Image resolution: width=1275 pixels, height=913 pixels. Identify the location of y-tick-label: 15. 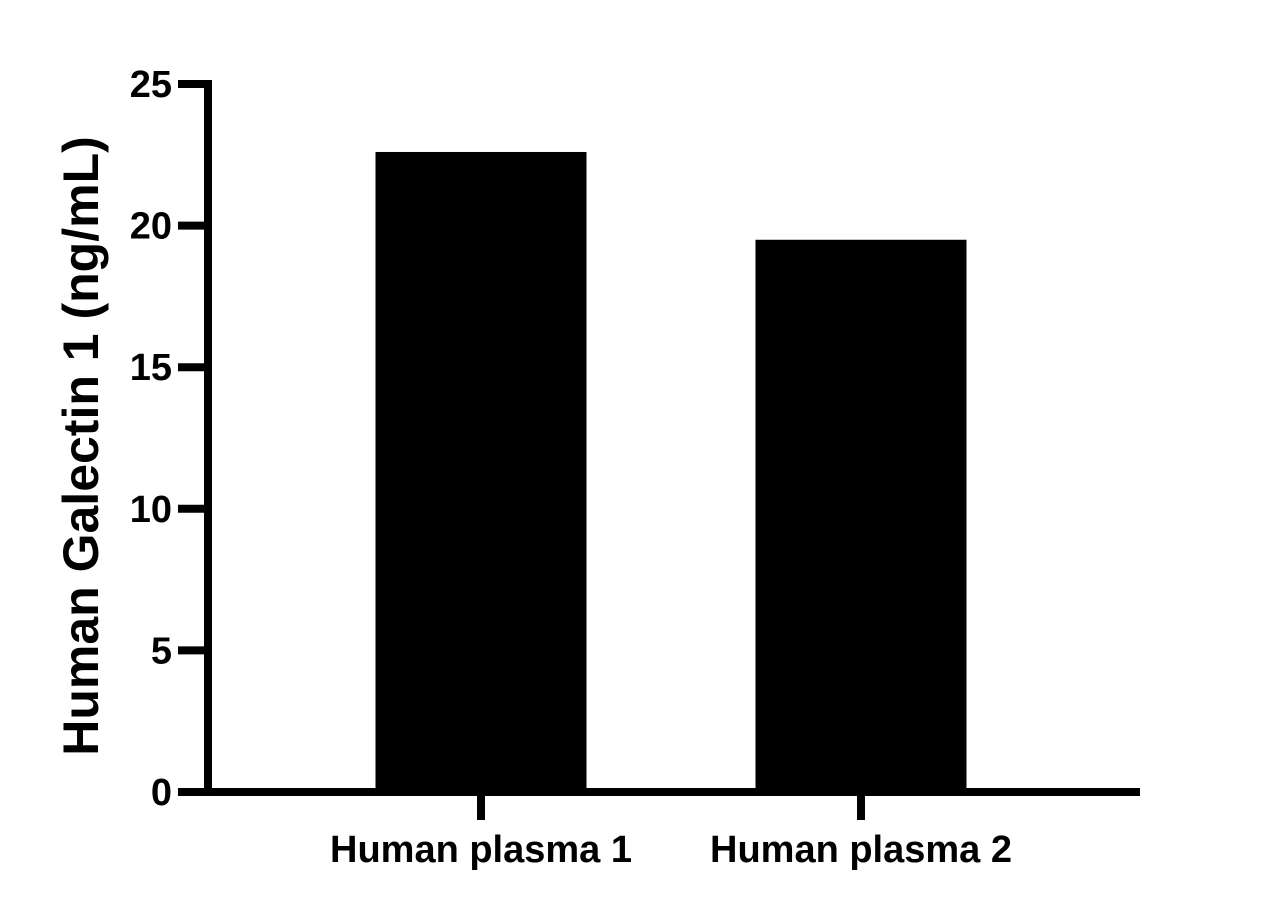
(151, 368).